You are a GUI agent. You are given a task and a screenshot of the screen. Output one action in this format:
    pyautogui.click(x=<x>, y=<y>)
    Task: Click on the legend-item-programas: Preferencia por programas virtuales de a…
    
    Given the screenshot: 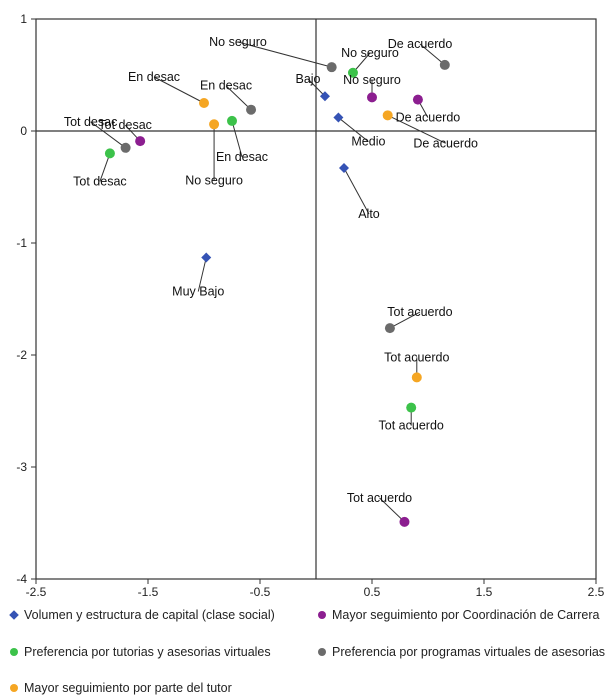 What is the action you would take?
    pyautogui.click(x=463, y=652)
    